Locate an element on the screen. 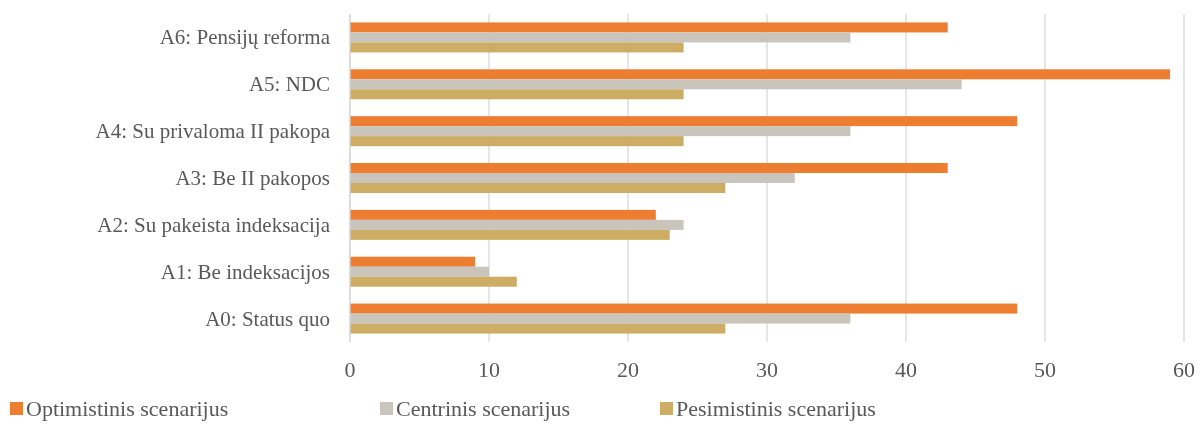 The image size is (1201, 430). y-tick-label: A3: Be II pakopos is located at coordinates (252, 178).